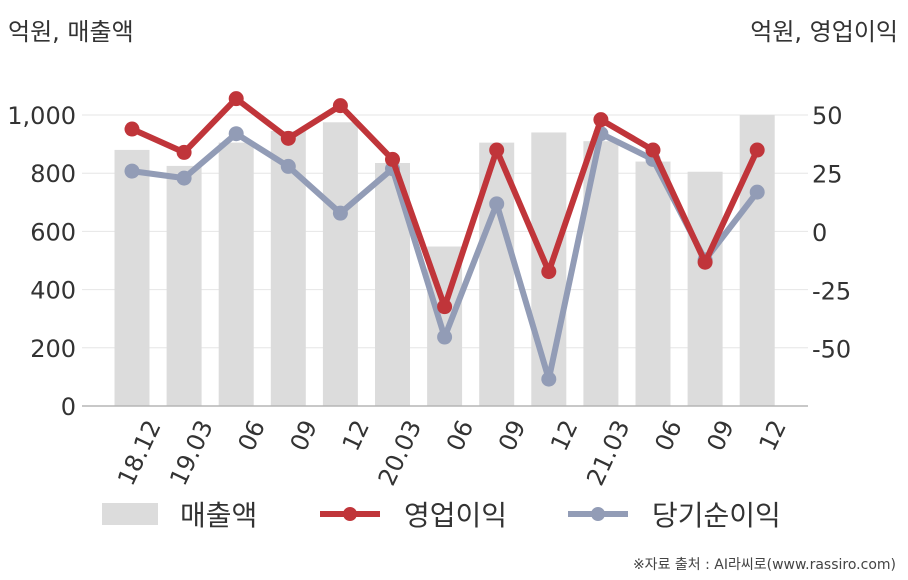 The height and width of the screenshot is (580, 908). I want to click on left-axis-tick-label: 400, so click(53, 291).